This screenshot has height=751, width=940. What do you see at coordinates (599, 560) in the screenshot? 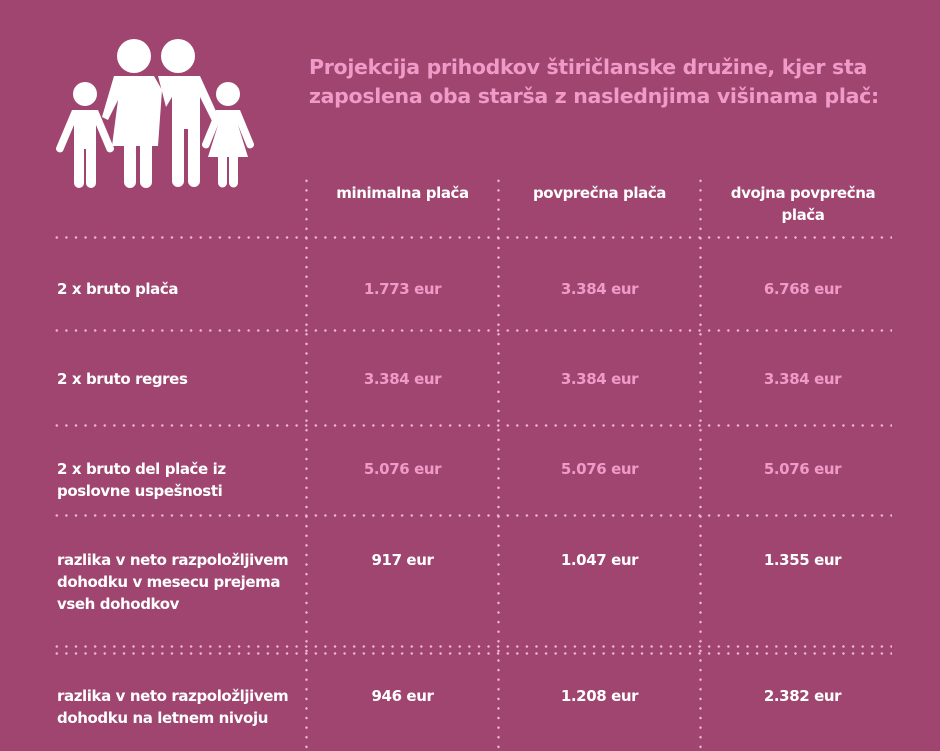
I see `table-cell: 1.047 eur` at bounding box center [599, 560].